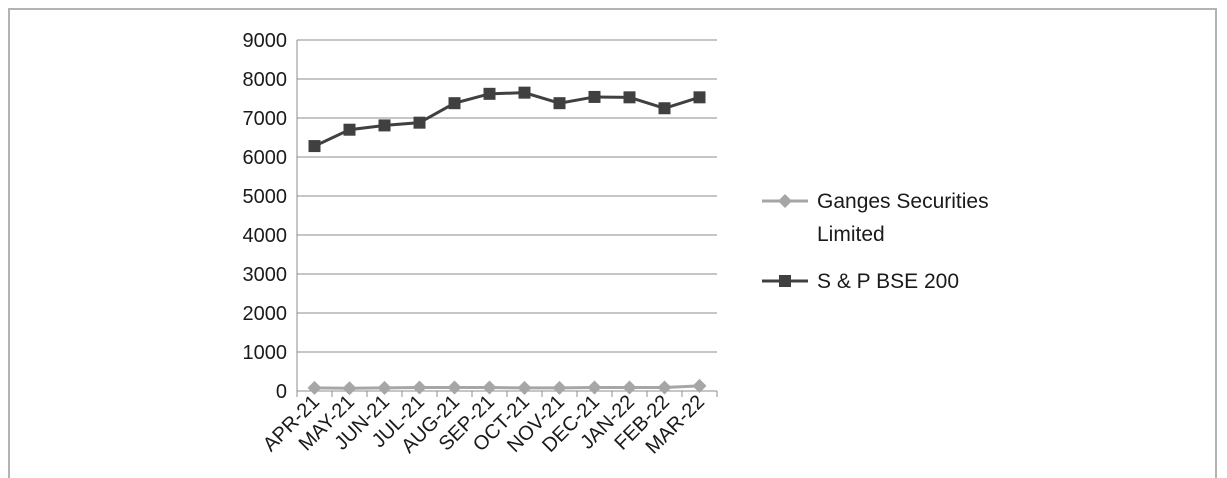 This screenshot has height=478, width=1227. What do you see at coordinates (903, 201) in the screenshot?
I see `legend-label: Ganges Securities` at bounding box center [903, 201].